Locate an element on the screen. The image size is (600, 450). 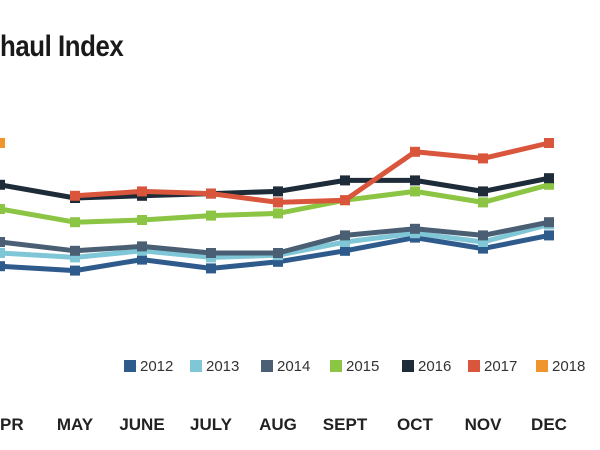
legend-label-2012: 2012 is located at coordinates (156, 366).